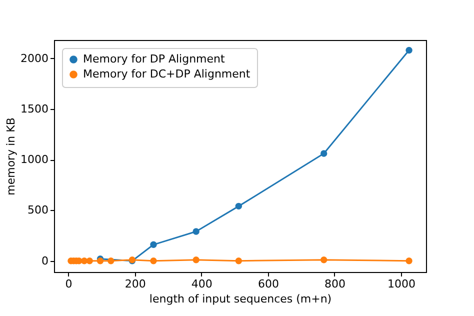 The height and width of the screenshot is (316, 474). I want to click on x-tick-label: 0, so click(68, 284).